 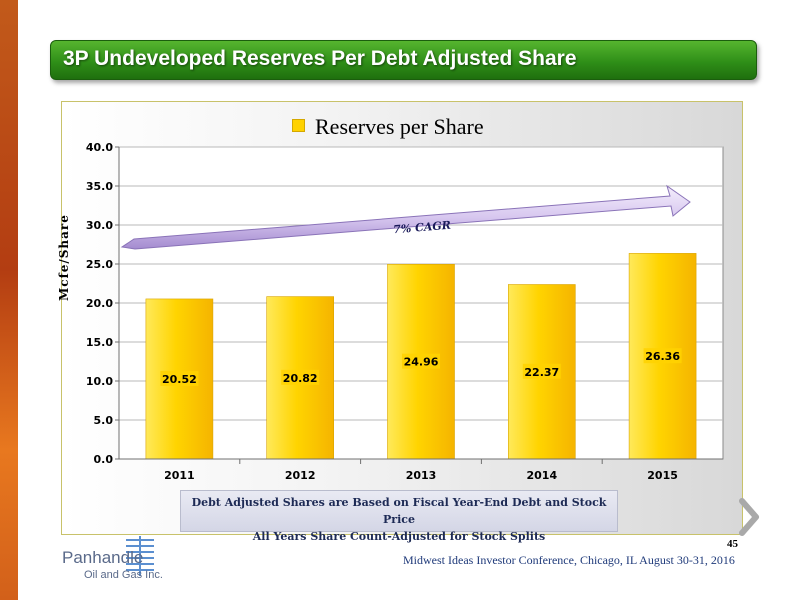 What do you see at coordinates (104, 420) in the screenshot?
I see `y-tick-label: 5.0` at bounding box center [104, 420].